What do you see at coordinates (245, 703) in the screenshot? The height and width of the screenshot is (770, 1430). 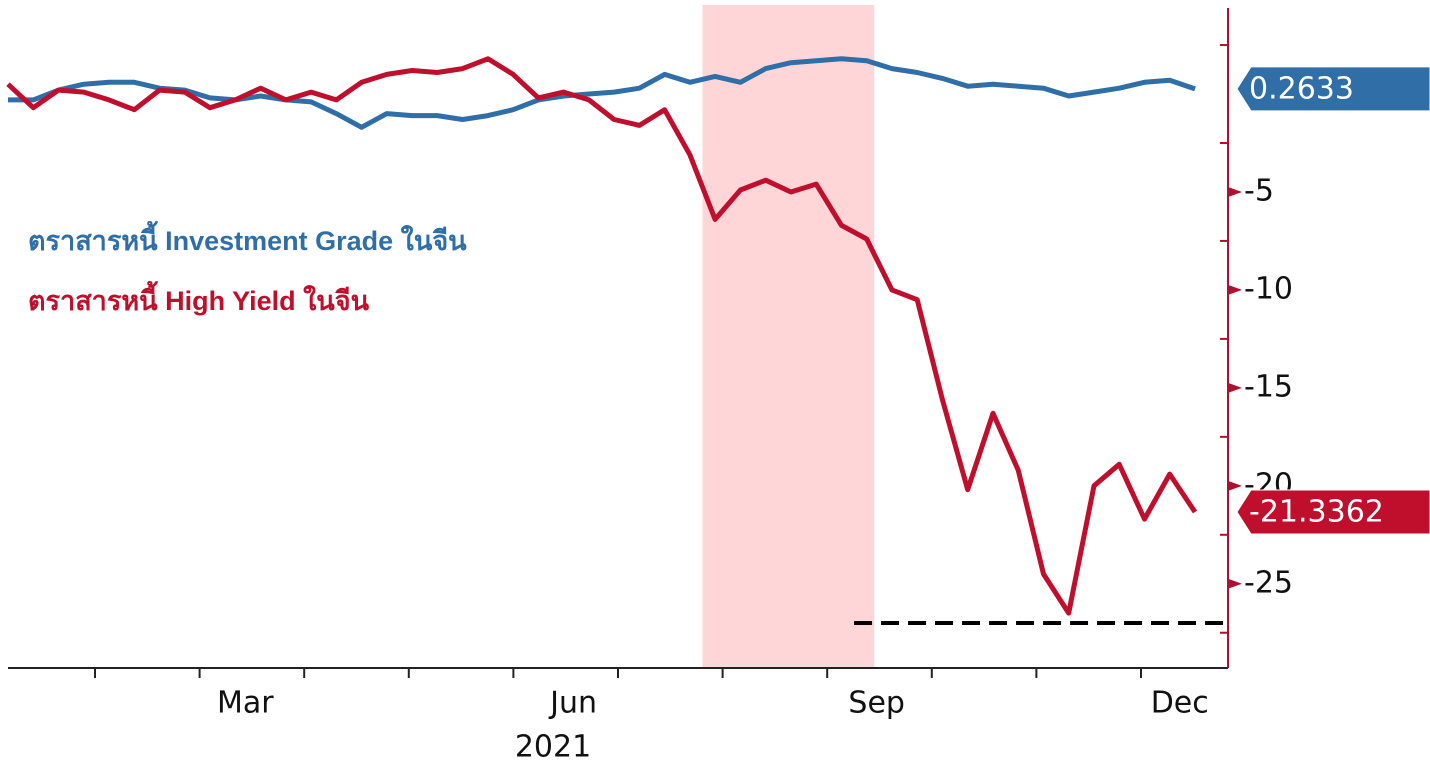 I see `x-tick-label: Mar` at bounding box center [245, 703].